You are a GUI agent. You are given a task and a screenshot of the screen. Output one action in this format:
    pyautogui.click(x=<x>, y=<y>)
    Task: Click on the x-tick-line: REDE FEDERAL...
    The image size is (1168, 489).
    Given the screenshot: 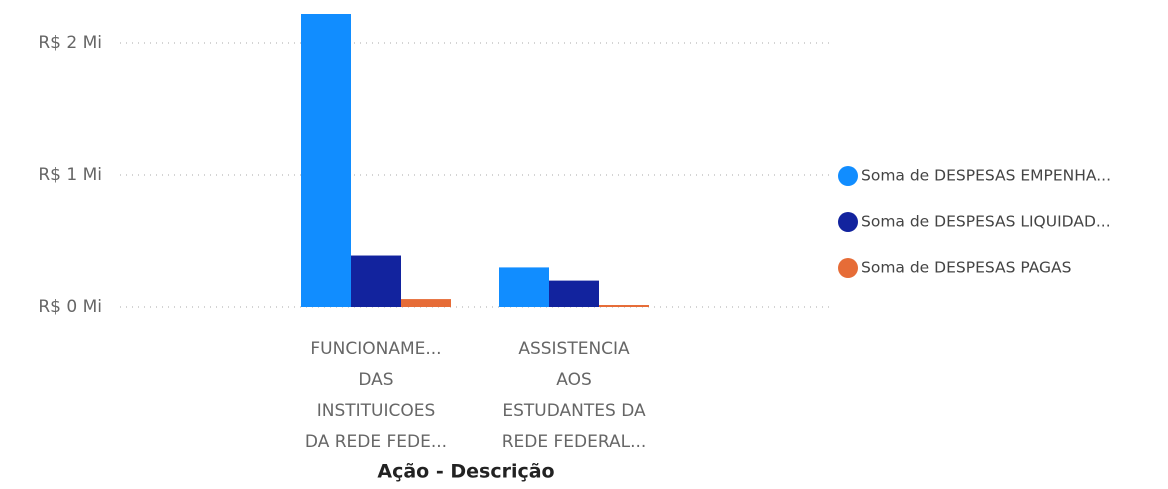 What is the action you would take?
    pyautogui.click(x=574, y=442)
    